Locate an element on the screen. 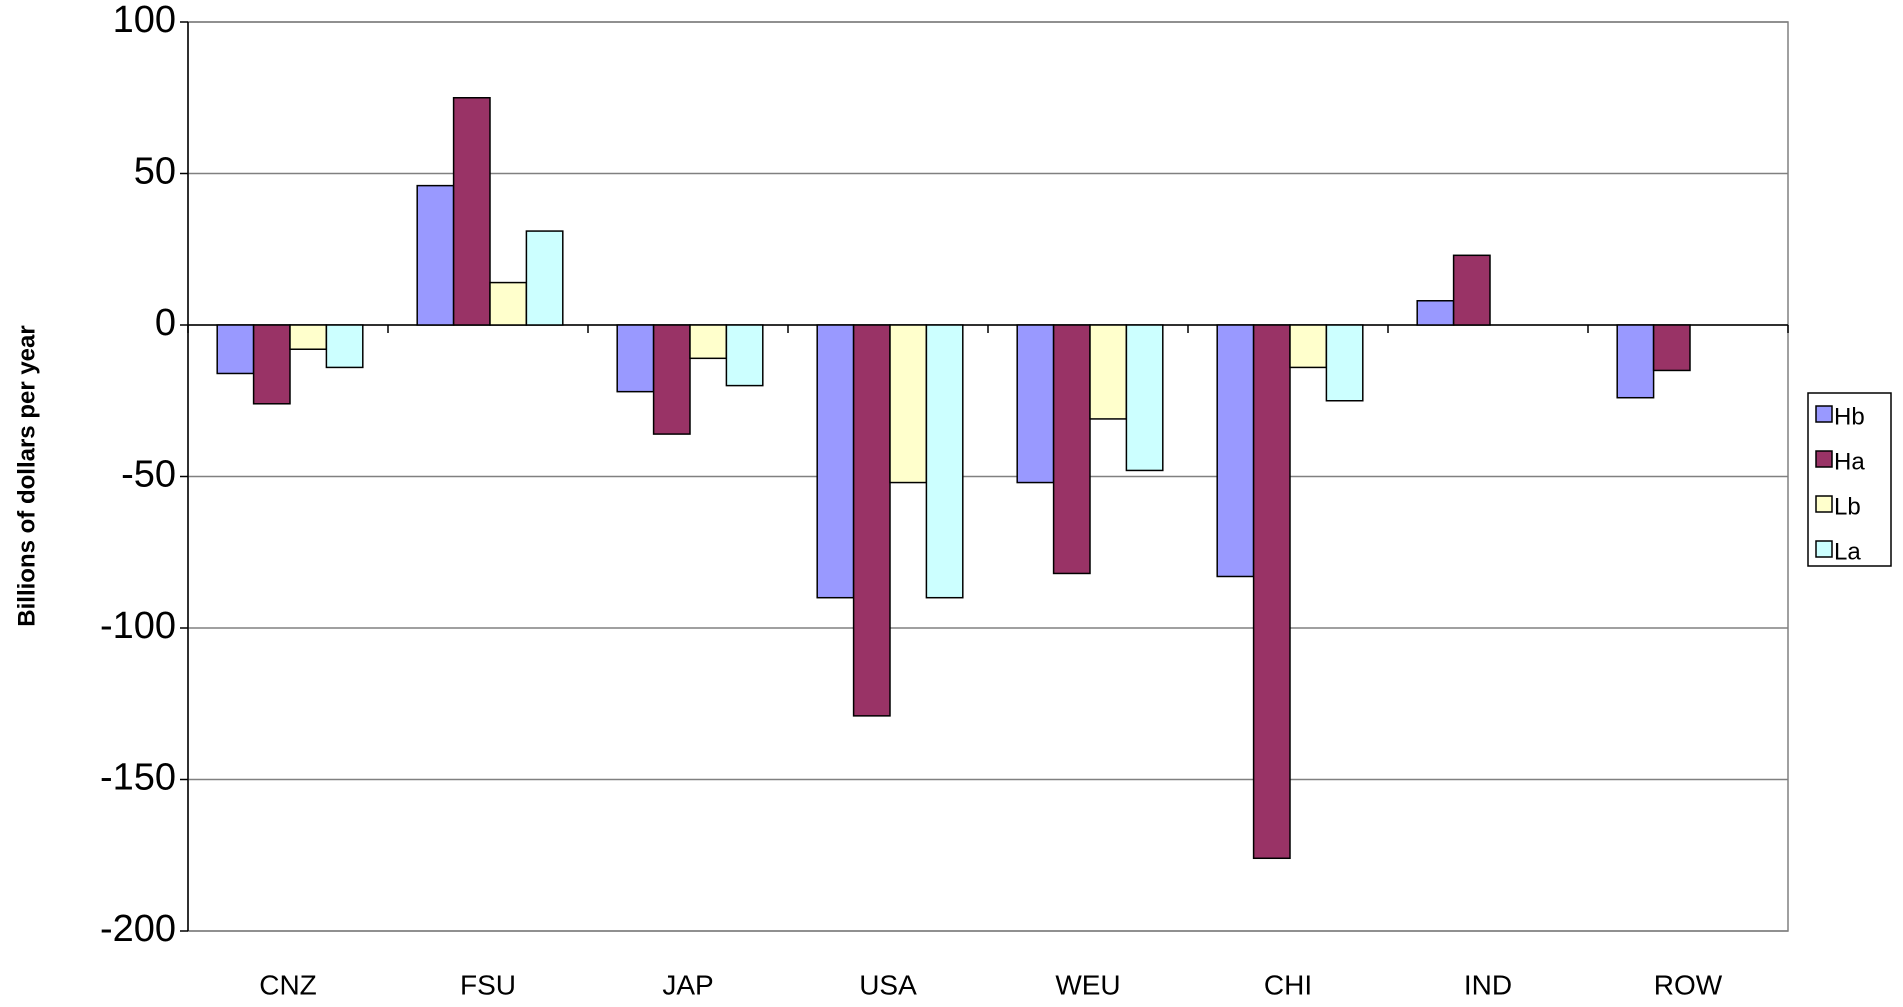 The height and width of the screenshot is (1007, 1903). y-tick-label: -100 is located at coordinates (138, 626).